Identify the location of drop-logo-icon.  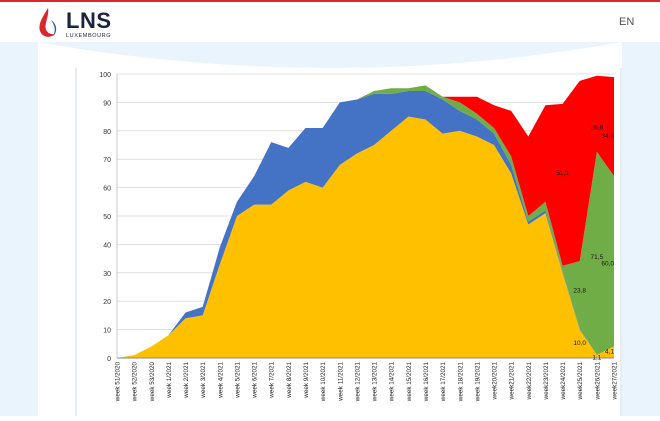
(48, 22).